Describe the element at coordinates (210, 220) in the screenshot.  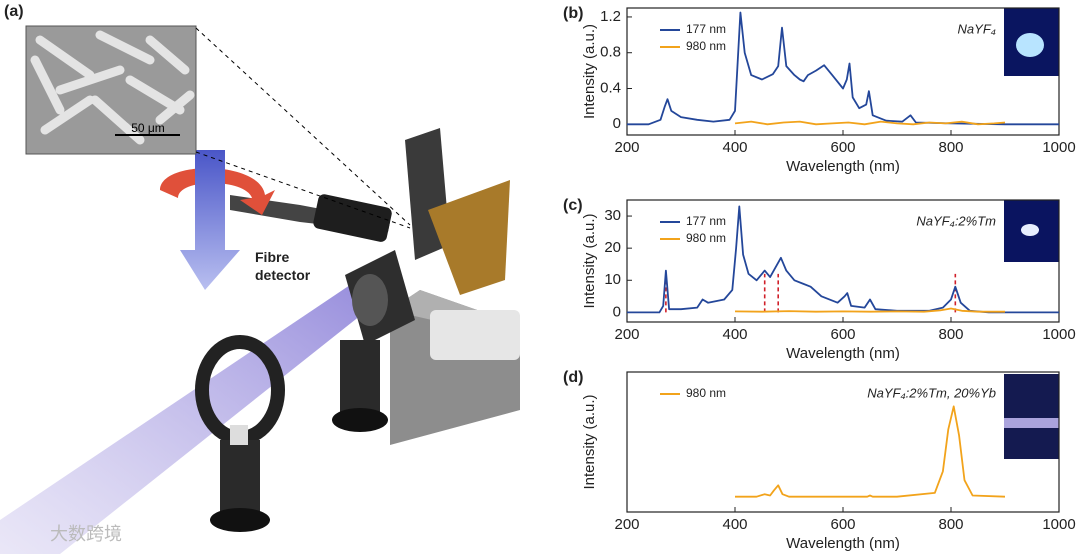
I see `tilt-arrow` at that location.